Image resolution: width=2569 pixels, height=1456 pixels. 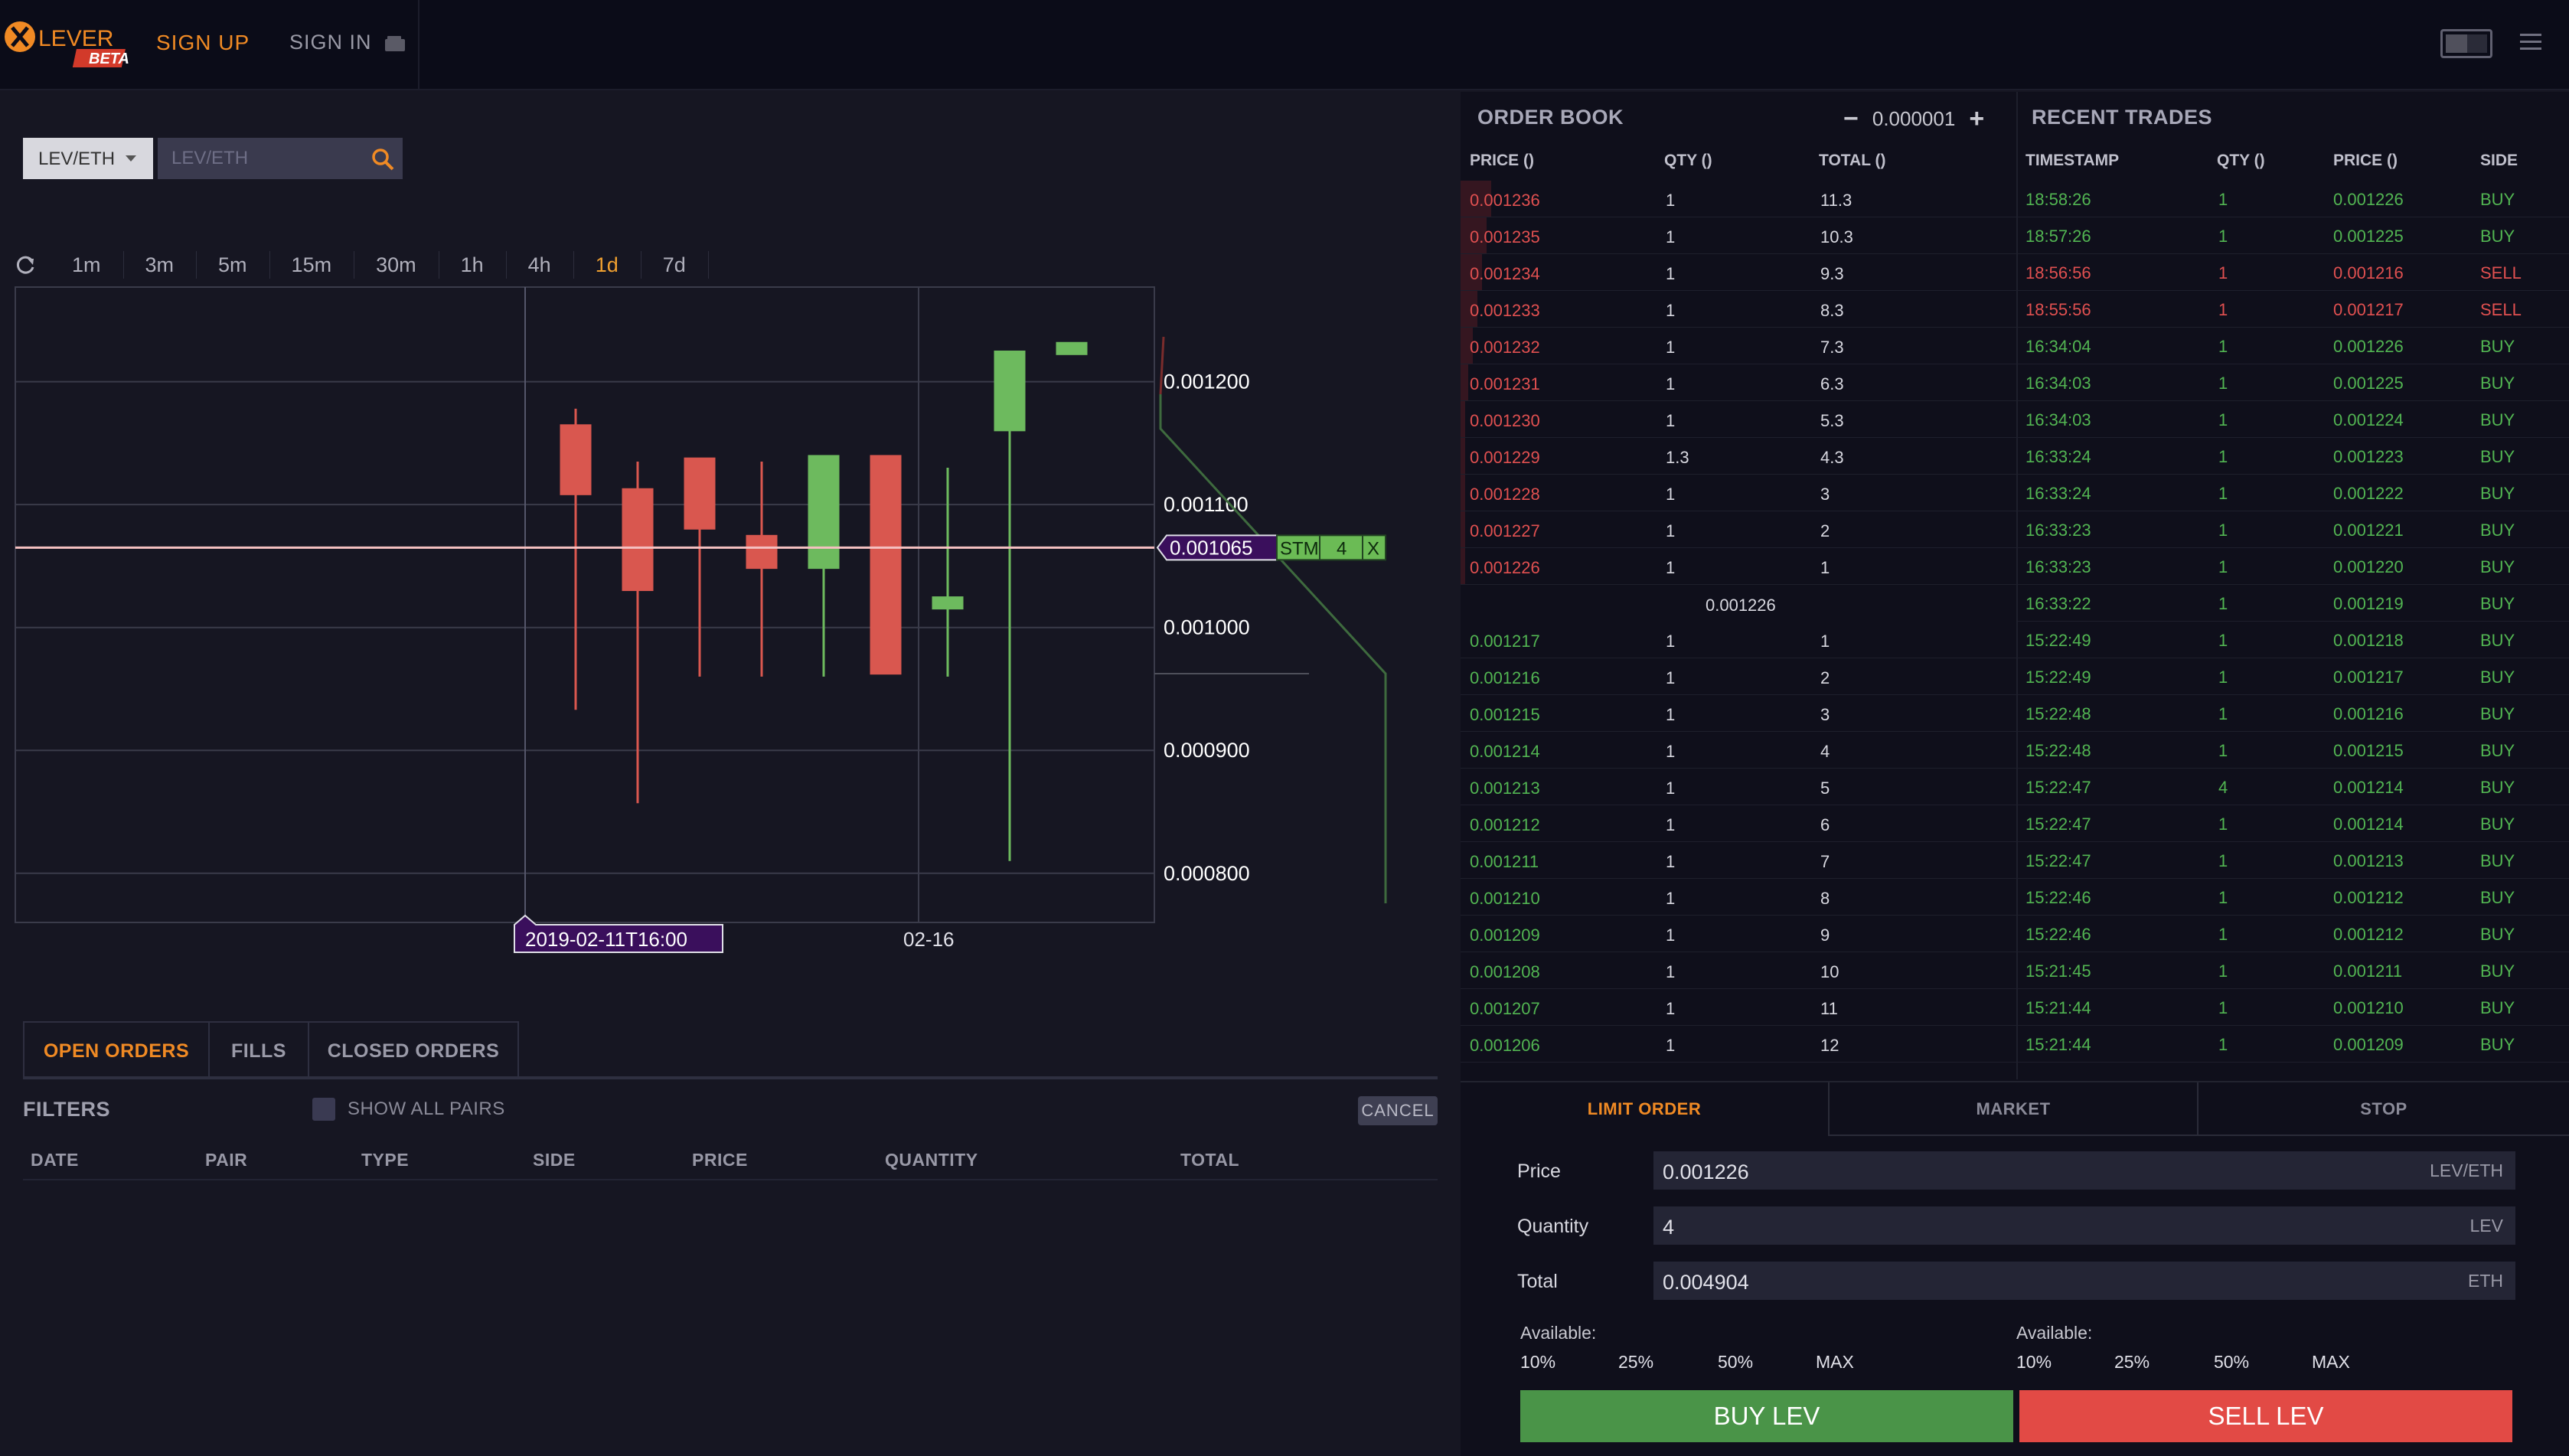 I want to click on ask-row: 0.001236 1 11.3, so click(x=1738, y=199).